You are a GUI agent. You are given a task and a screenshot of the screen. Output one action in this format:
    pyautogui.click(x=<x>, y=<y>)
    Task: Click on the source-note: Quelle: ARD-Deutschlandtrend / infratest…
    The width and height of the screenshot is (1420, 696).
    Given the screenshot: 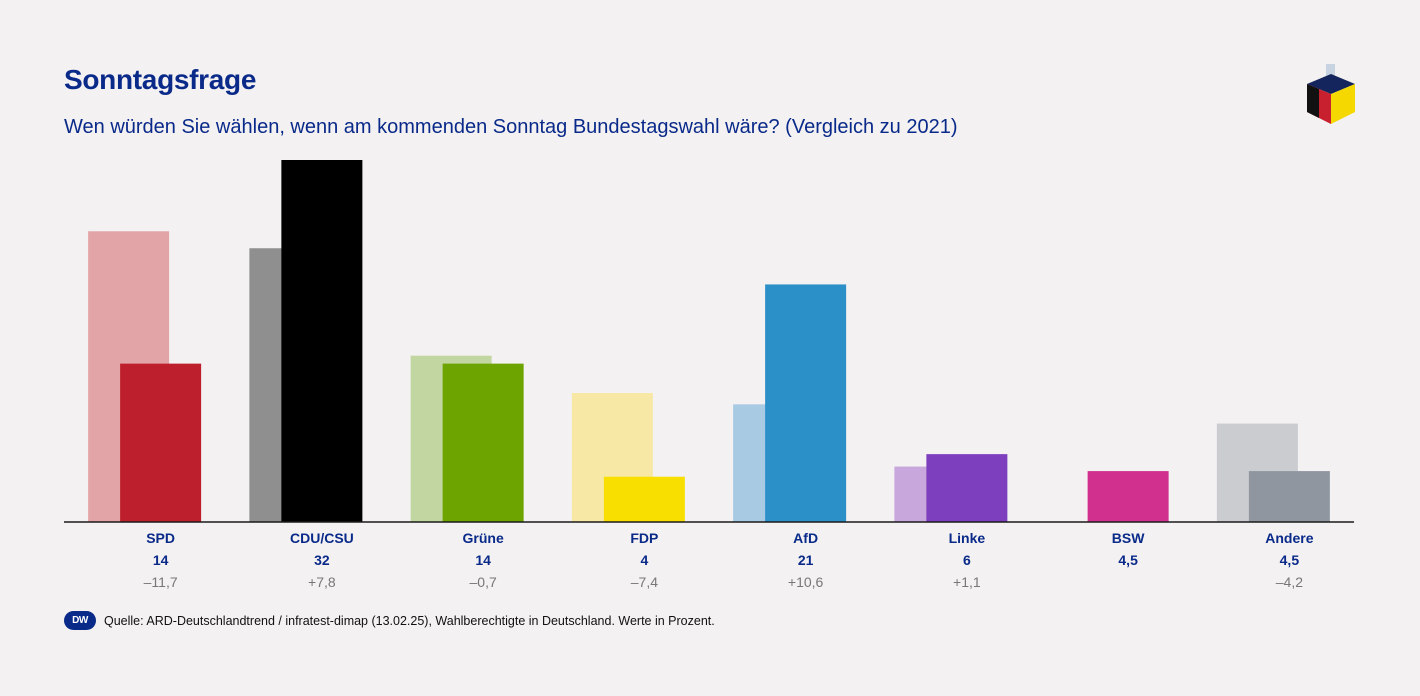 What is the action you would take?
    pyautogui.click(x=409, y=620)
    